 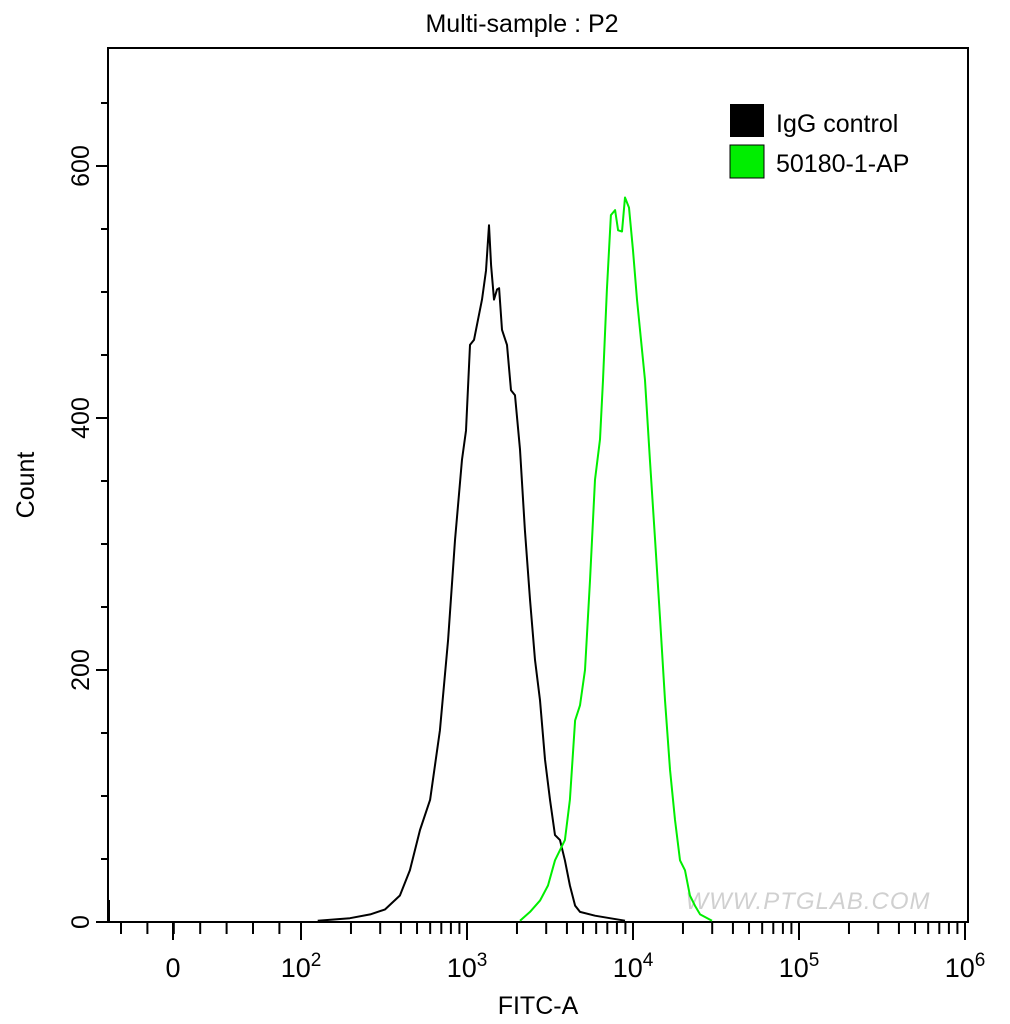 I want to click on y-tick-label: 200, so click(x=81, y=670).